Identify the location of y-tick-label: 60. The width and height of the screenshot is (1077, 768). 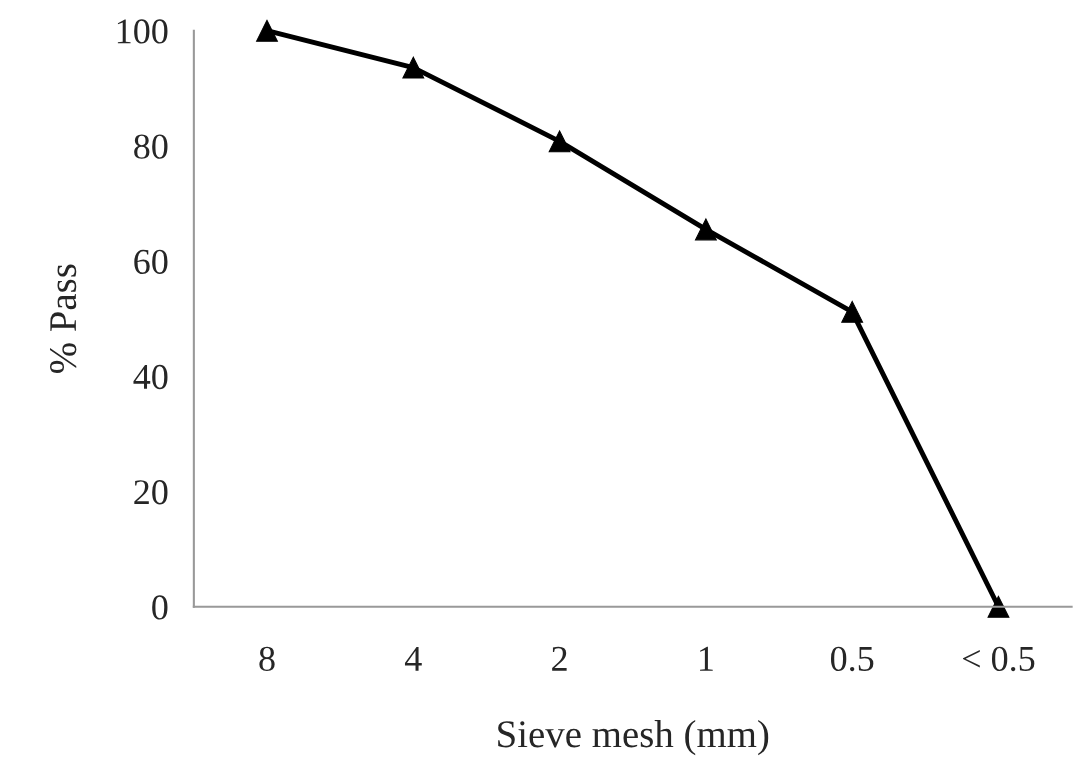
(151, 261).